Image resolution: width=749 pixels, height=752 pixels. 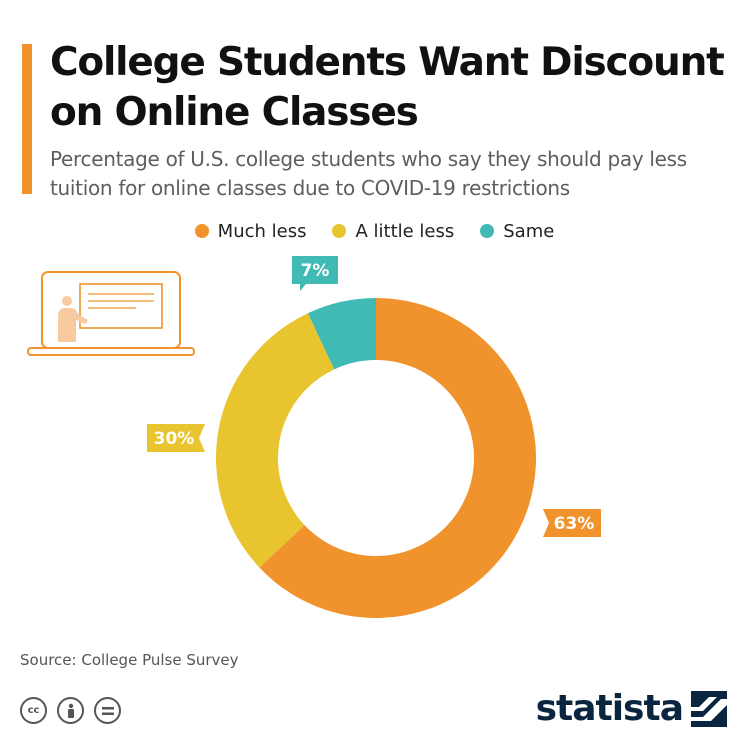 I want to click on statista-logo: statista, so click(x=631, y=708).